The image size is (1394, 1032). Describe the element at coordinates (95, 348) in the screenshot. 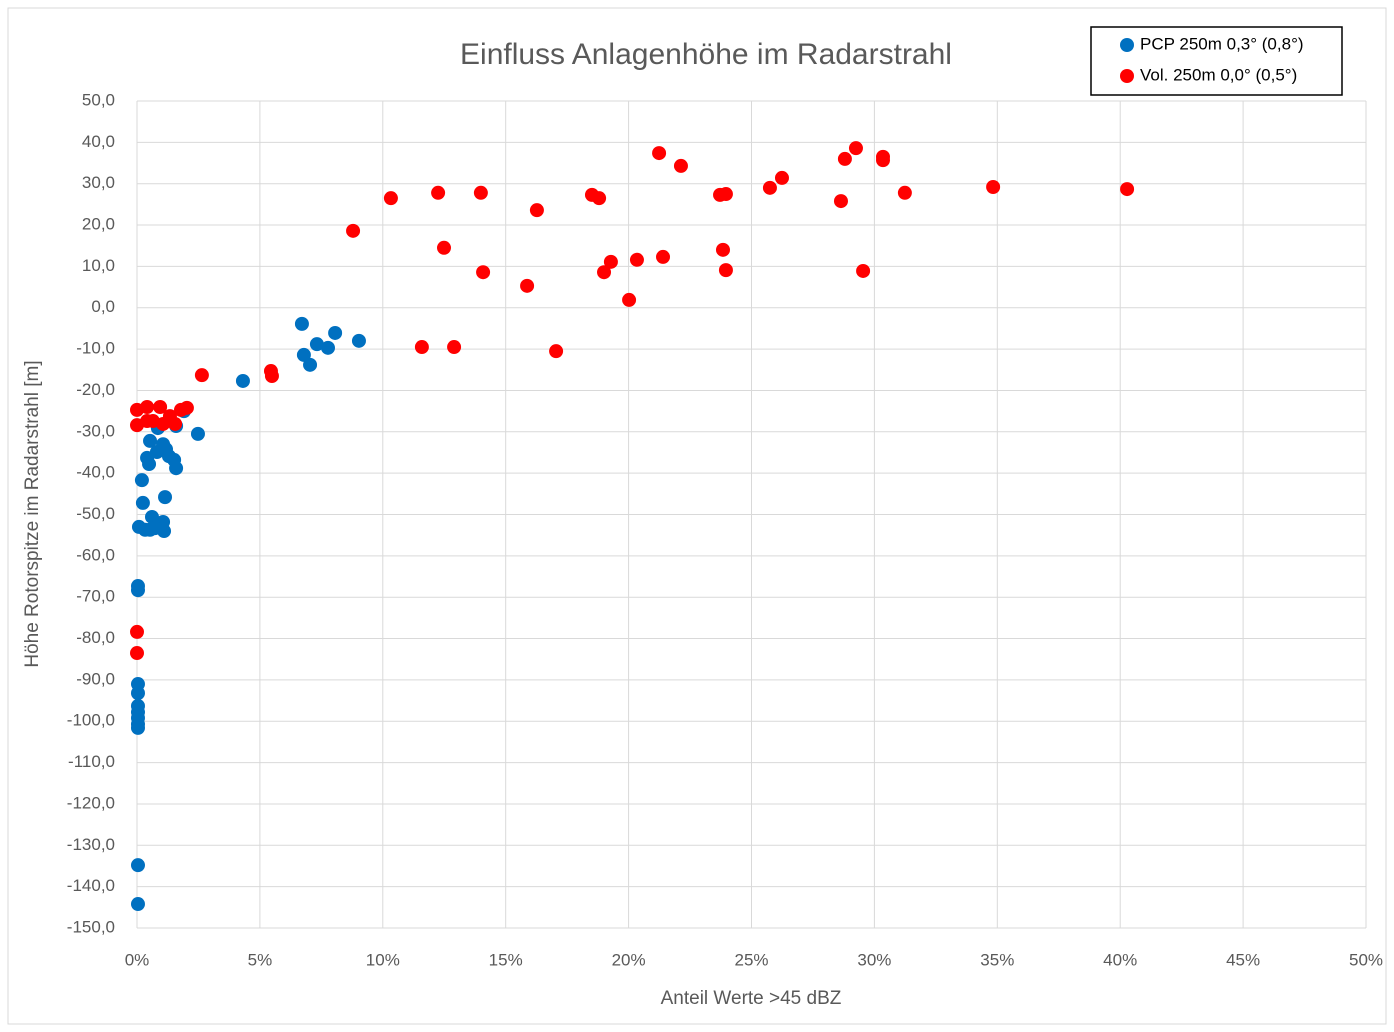

I see `y-tick-label: -10,0` at that location.